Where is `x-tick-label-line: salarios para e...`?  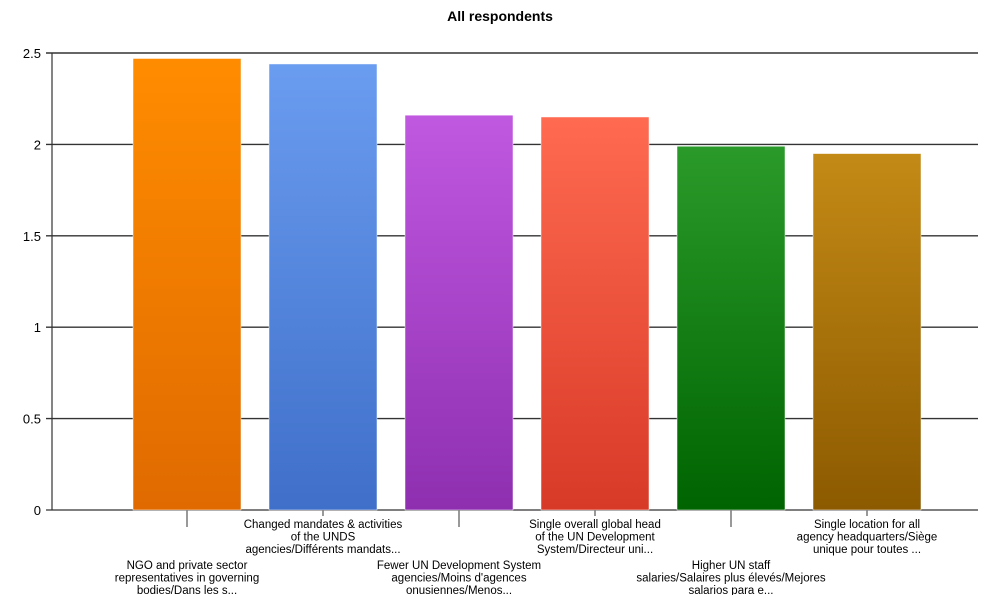
x-tick-label-line: salarios para e... is located at coordinates (730, 590).